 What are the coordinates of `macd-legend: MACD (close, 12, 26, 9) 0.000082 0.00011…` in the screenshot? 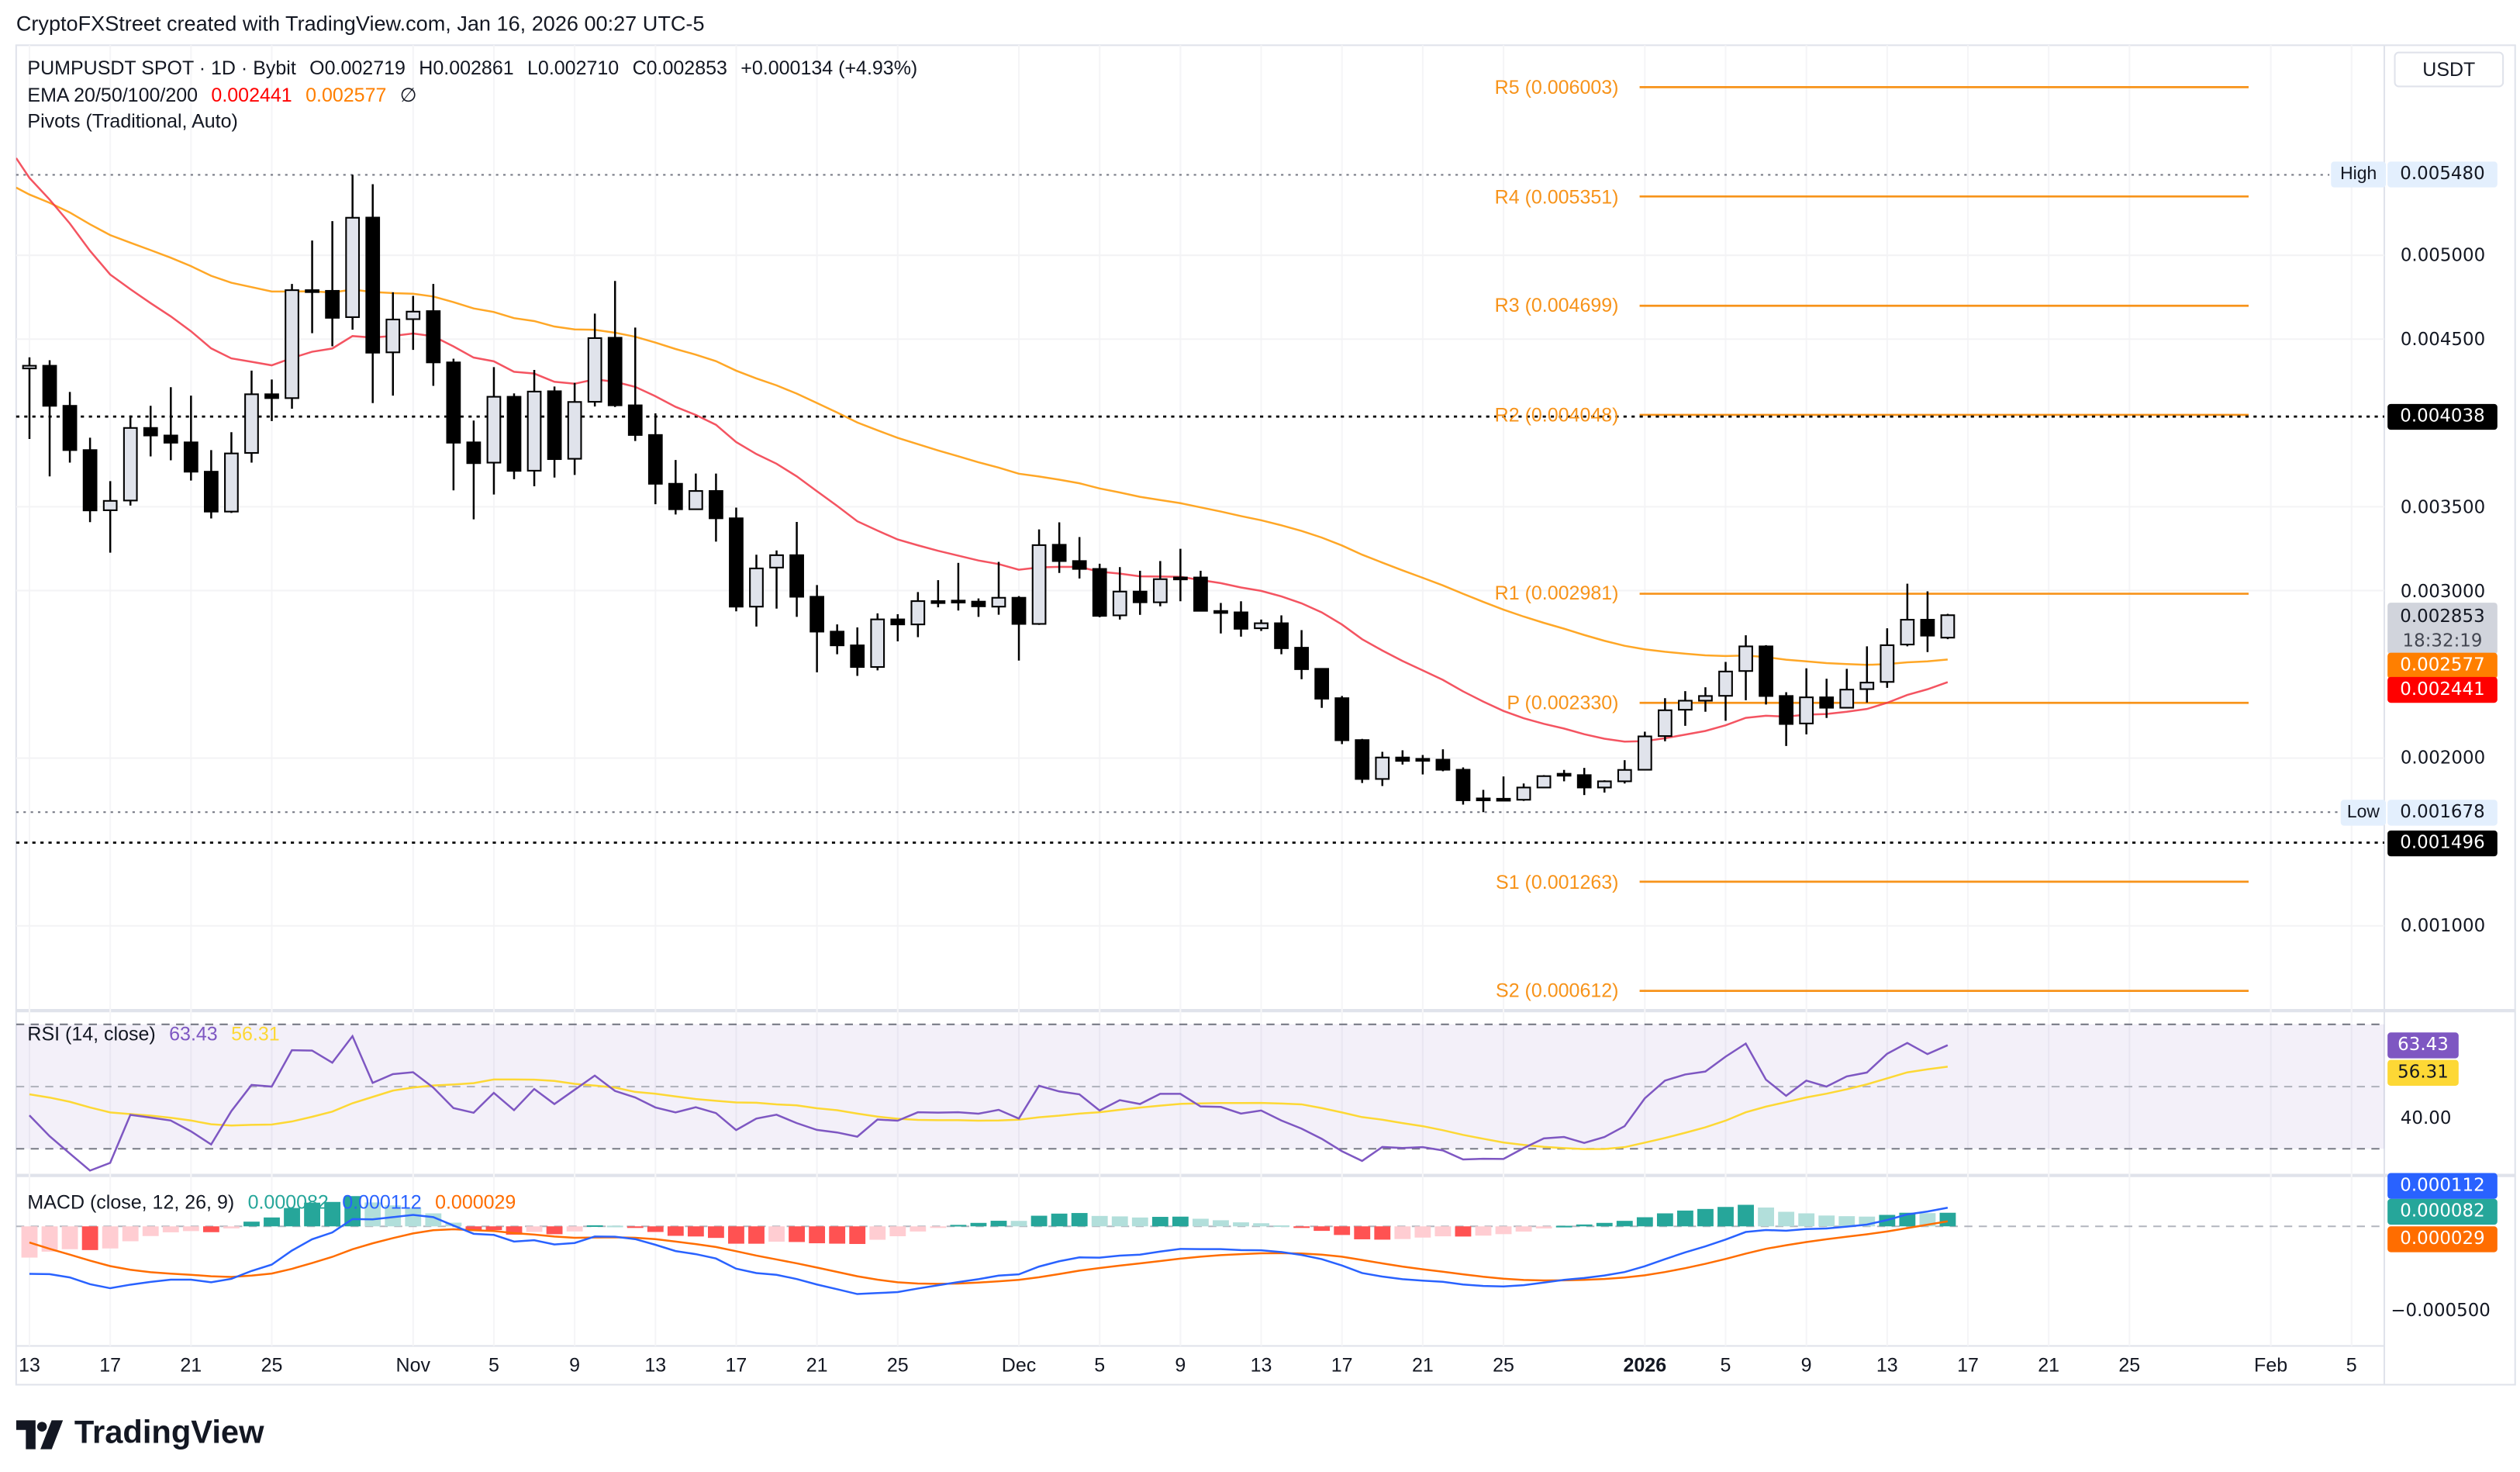 It's located at (275, 1201).